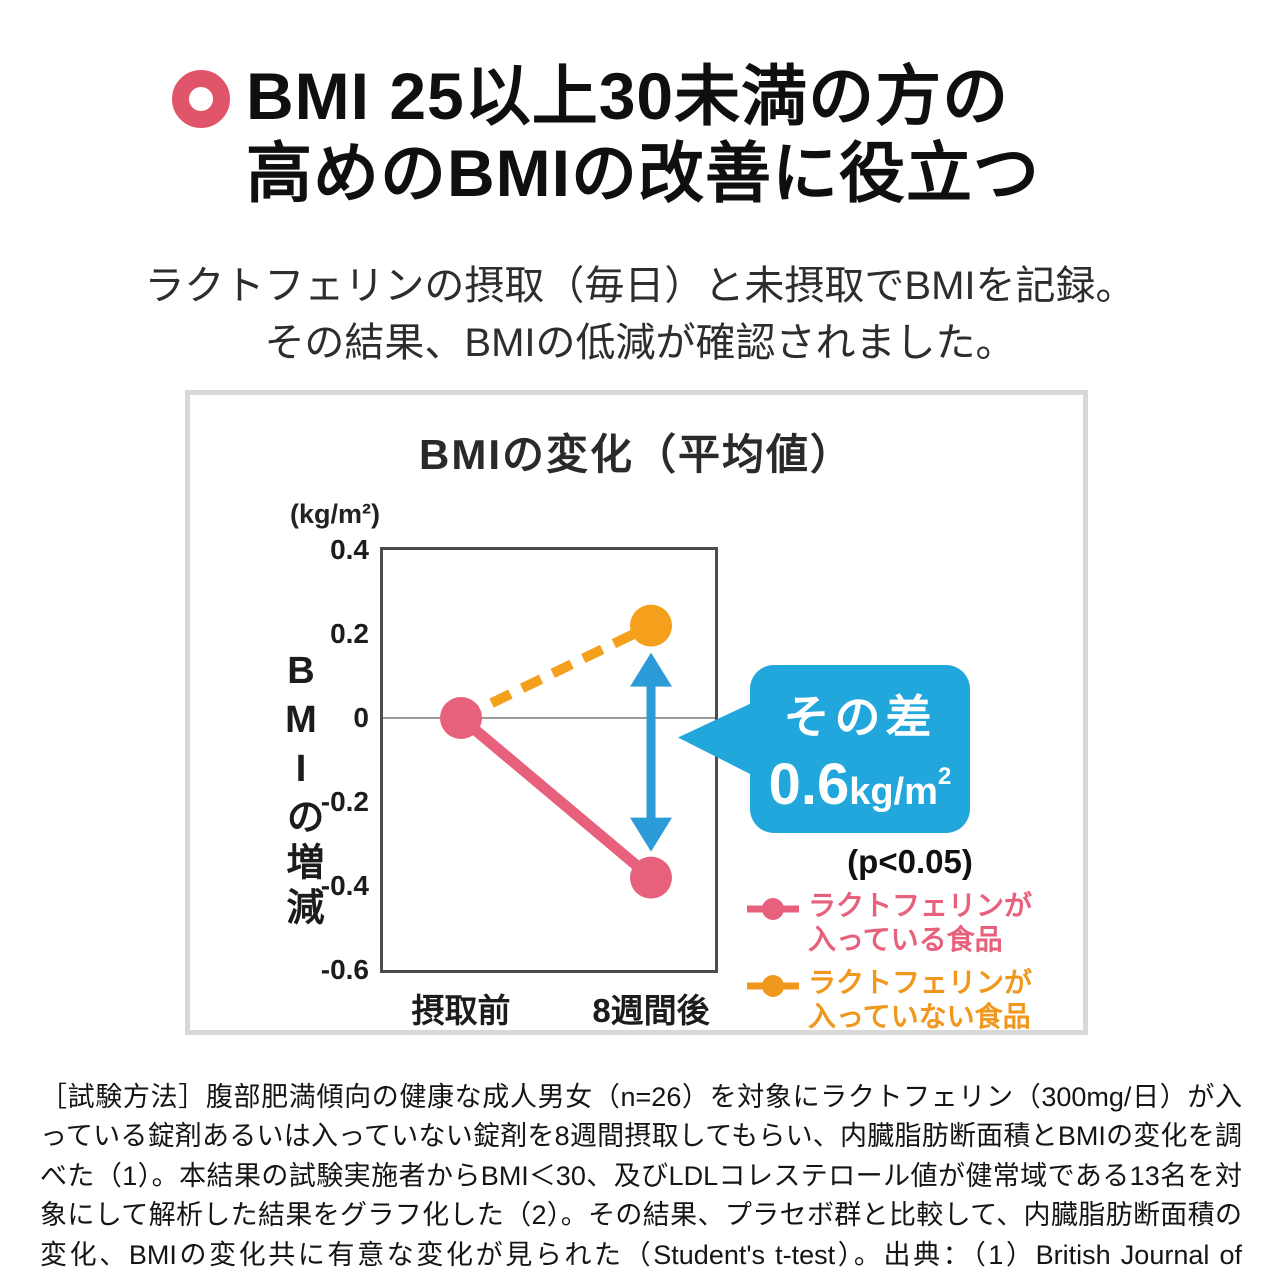 Image resolution: width=1280 pixels, height=1280 pixels. Describe the element at coordinates (201, 99) in the screenshot. I see `ring-bullet-icon` at that location.